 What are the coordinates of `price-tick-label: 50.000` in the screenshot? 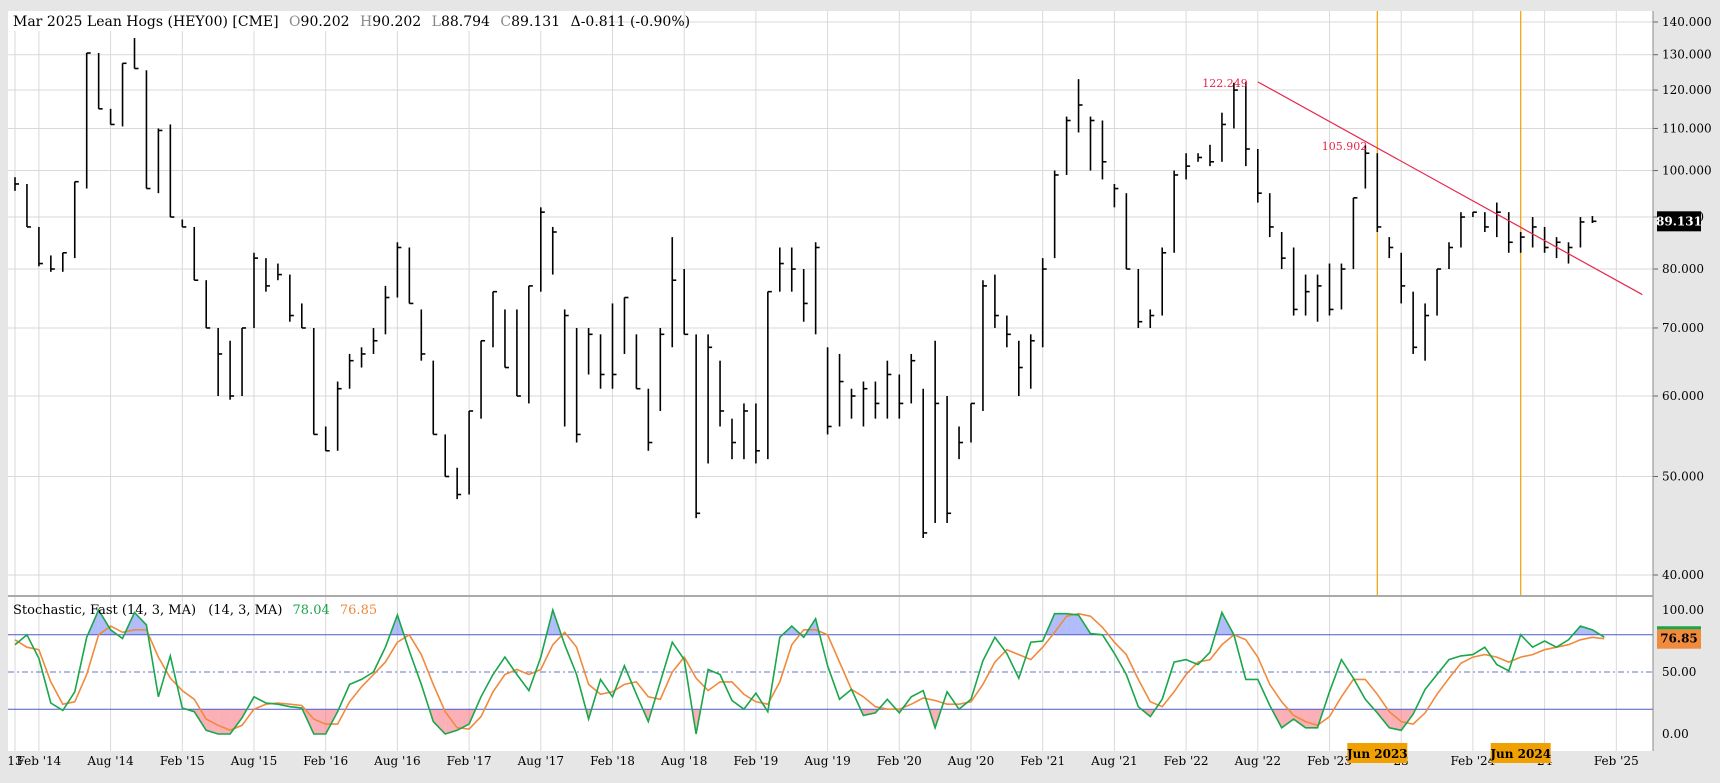 It's located at (1683, 476).